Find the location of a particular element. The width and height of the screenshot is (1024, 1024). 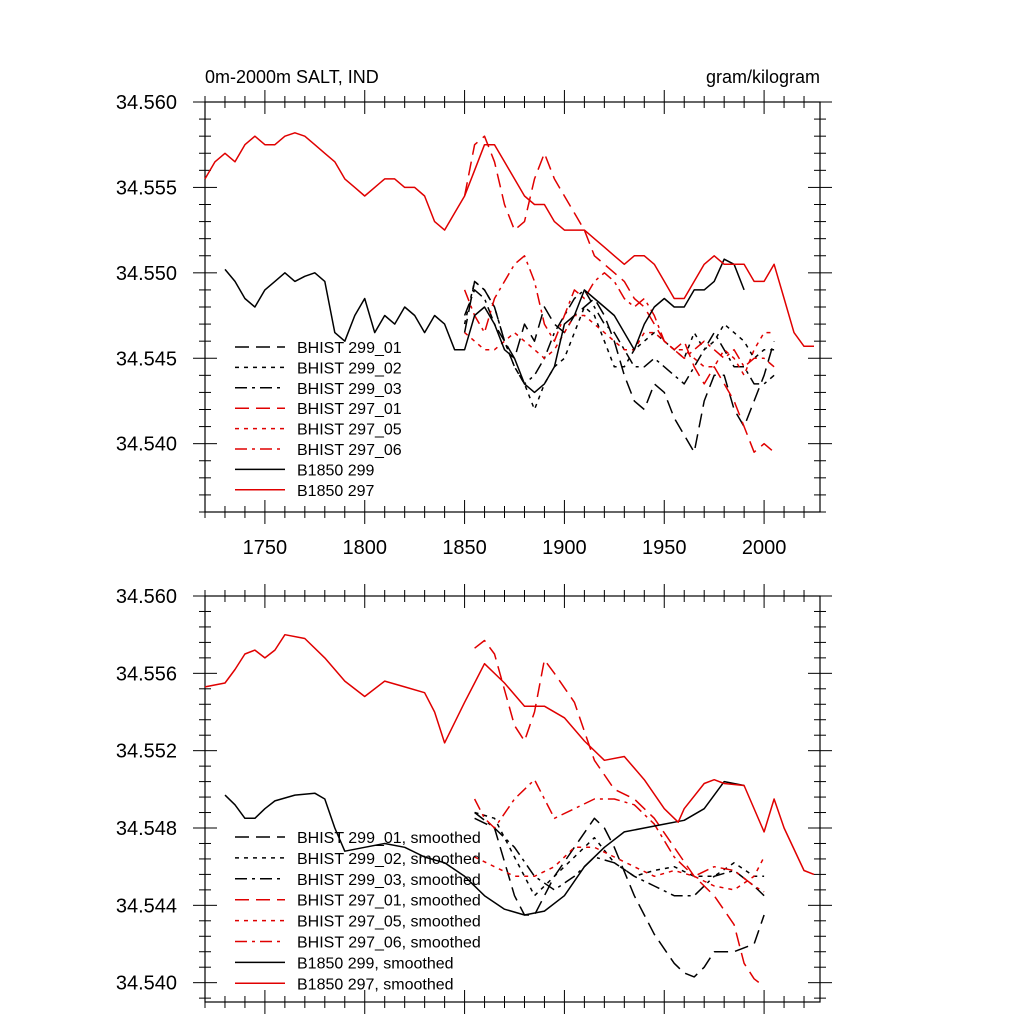

legend-label: B1850 297, smoothed is located at coordinates (375, 984).